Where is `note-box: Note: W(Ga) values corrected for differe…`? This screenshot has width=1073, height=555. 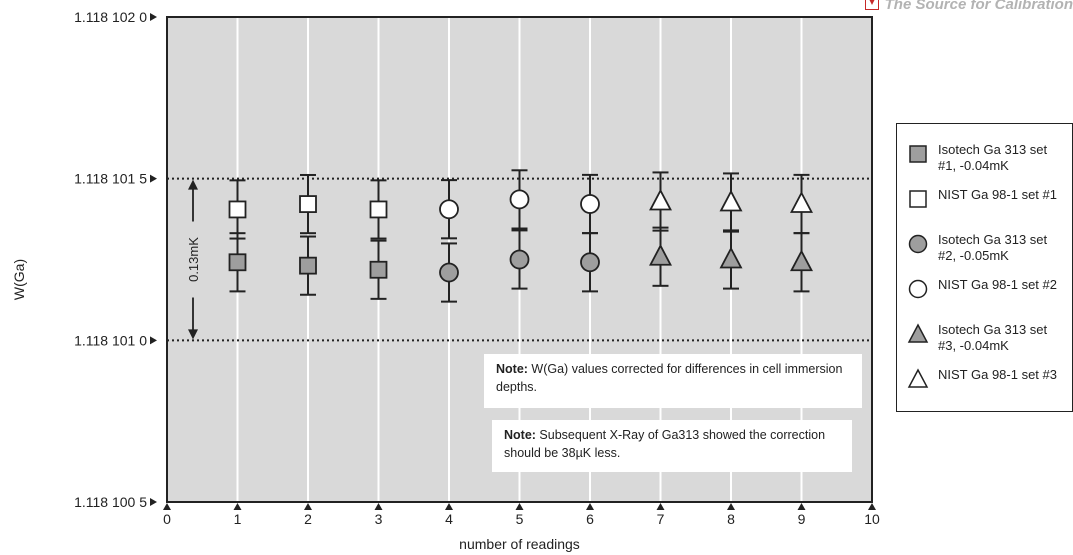 note-box: Note: W(Ga) values corrected for differe… is located at coordinates (673, 381).